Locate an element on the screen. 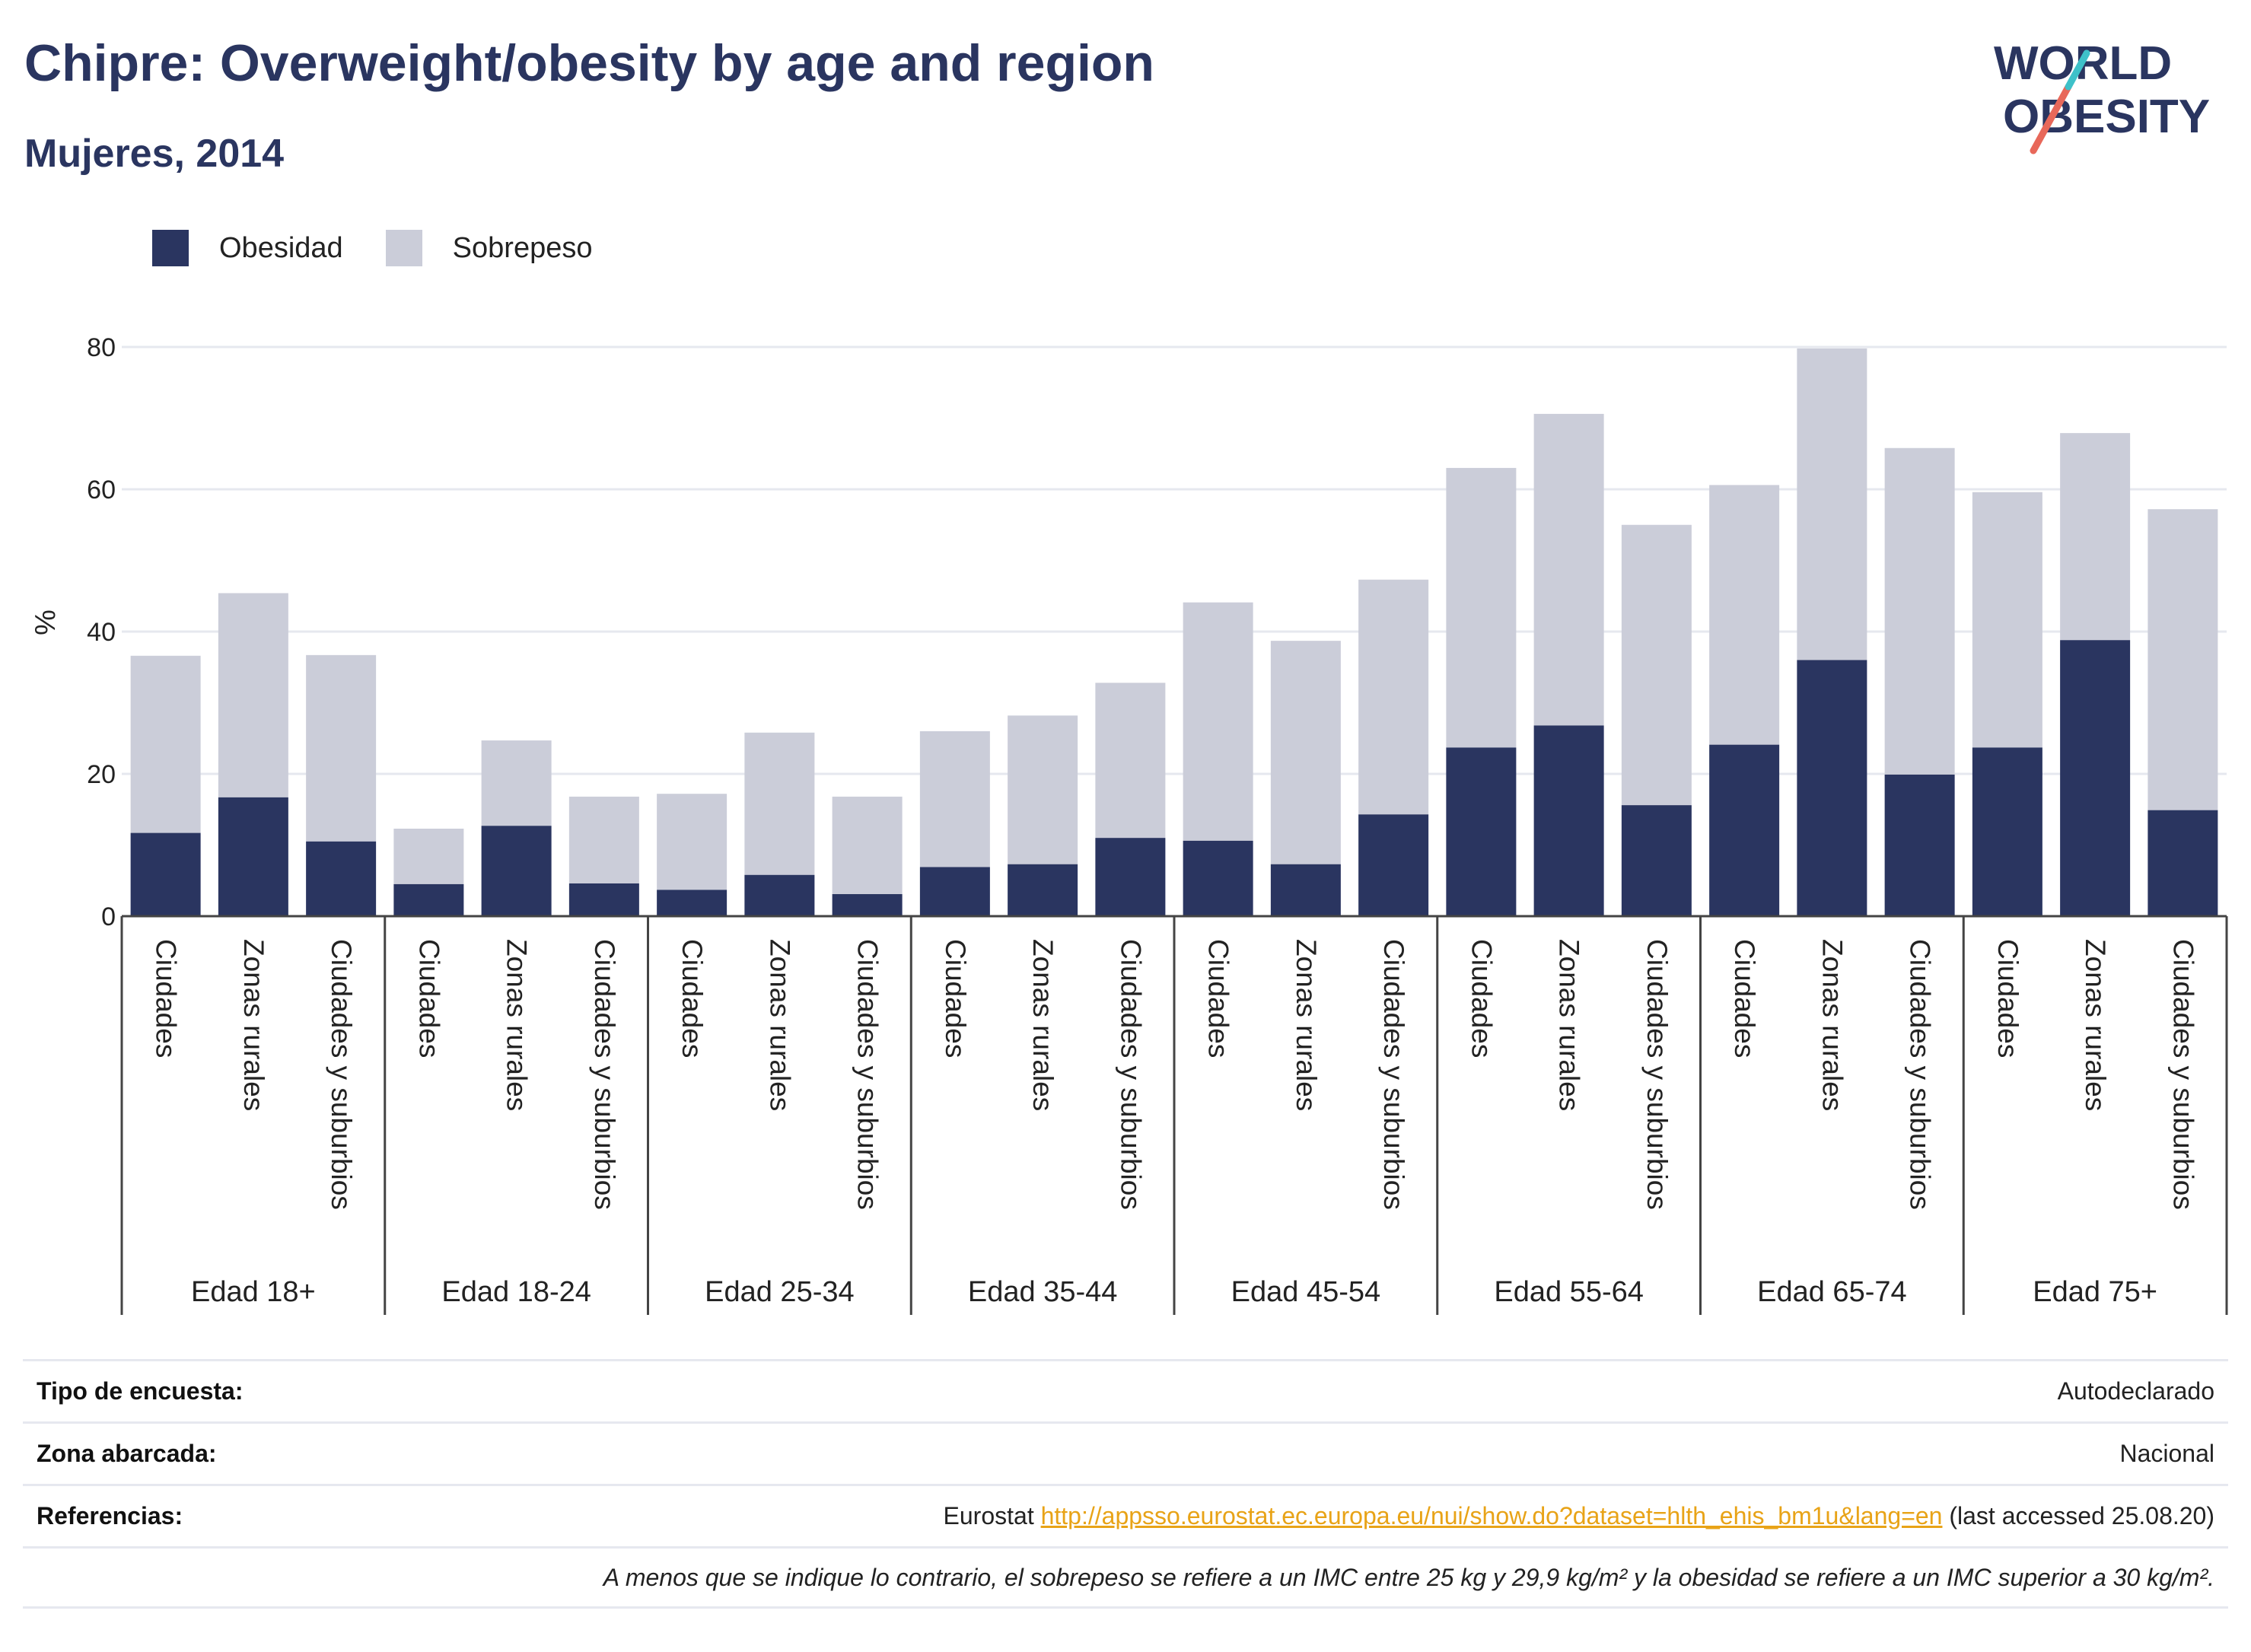  legend-item-overweight: Sobrepeso is located at coordinates (489, 248).